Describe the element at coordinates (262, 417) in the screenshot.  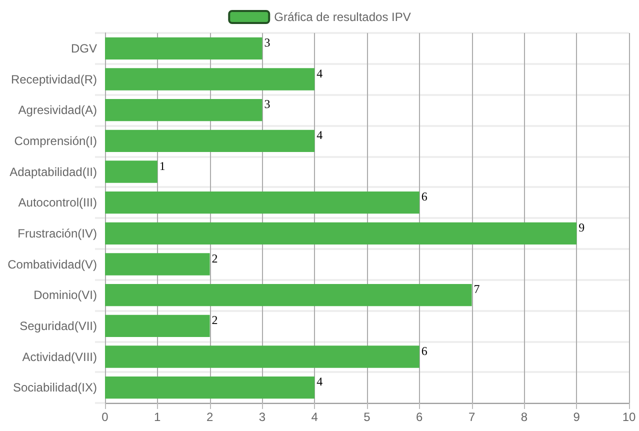
I see `x-tick-label: 3` at that location.